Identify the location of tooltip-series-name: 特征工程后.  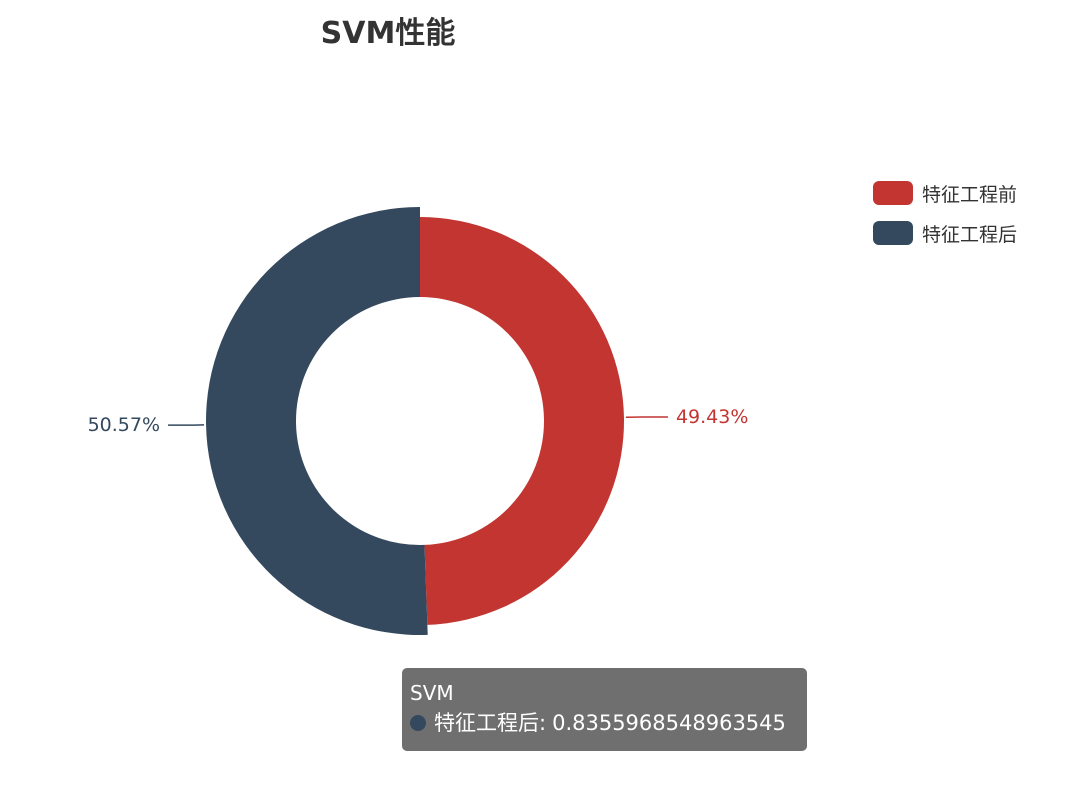
(486, 723).